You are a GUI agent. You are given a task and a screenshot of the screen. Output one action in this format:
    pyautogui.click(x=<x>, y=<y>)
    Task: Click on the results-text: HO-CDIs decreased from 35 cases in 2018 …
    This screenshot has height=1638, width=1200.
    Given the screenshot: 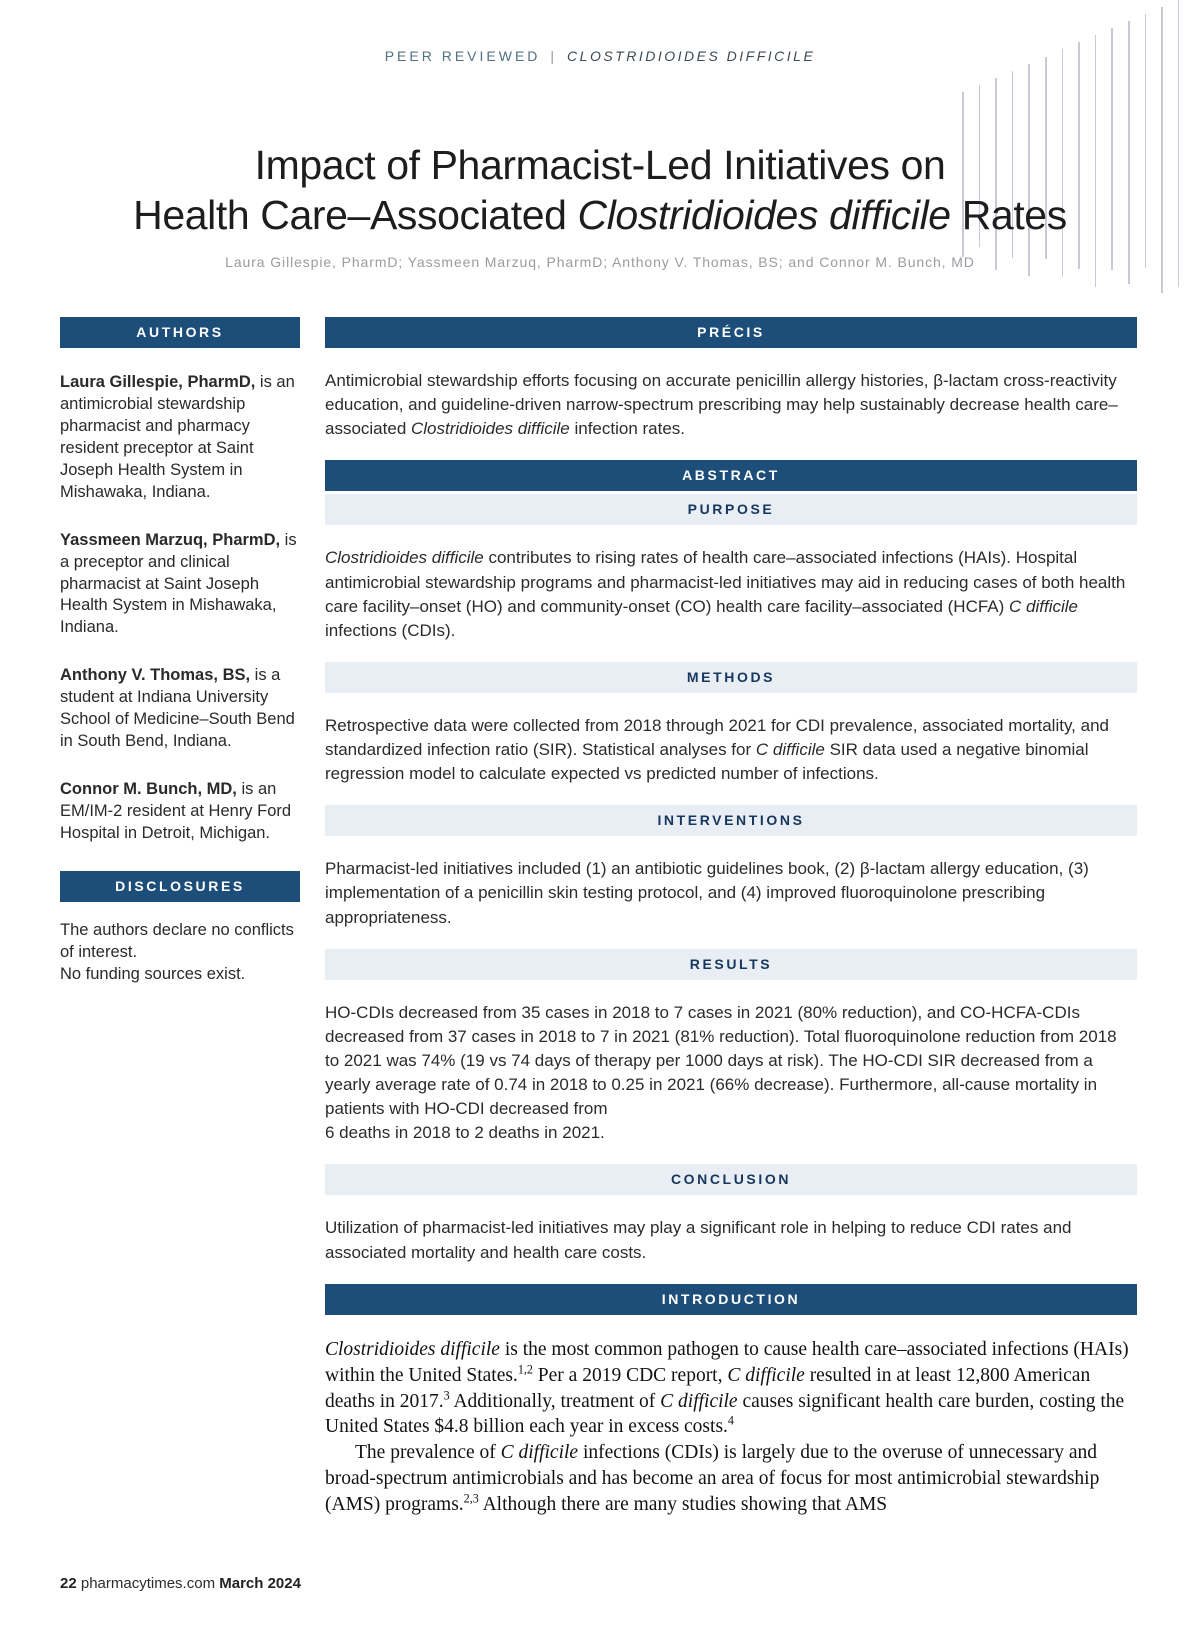 What is the action you would take?
    pyautogui.click(x=721, y=1072)
    